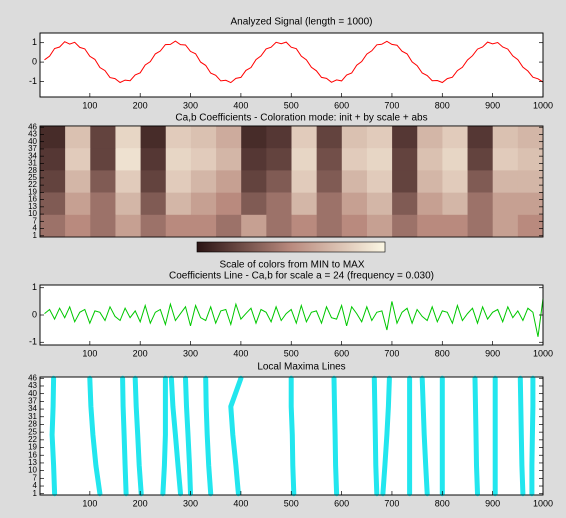 The height and width of the screenshot is (518, 566). Describe the element at coordinates (190, 105) in the screenshot. I see `x-tick-label: 300` at that location.